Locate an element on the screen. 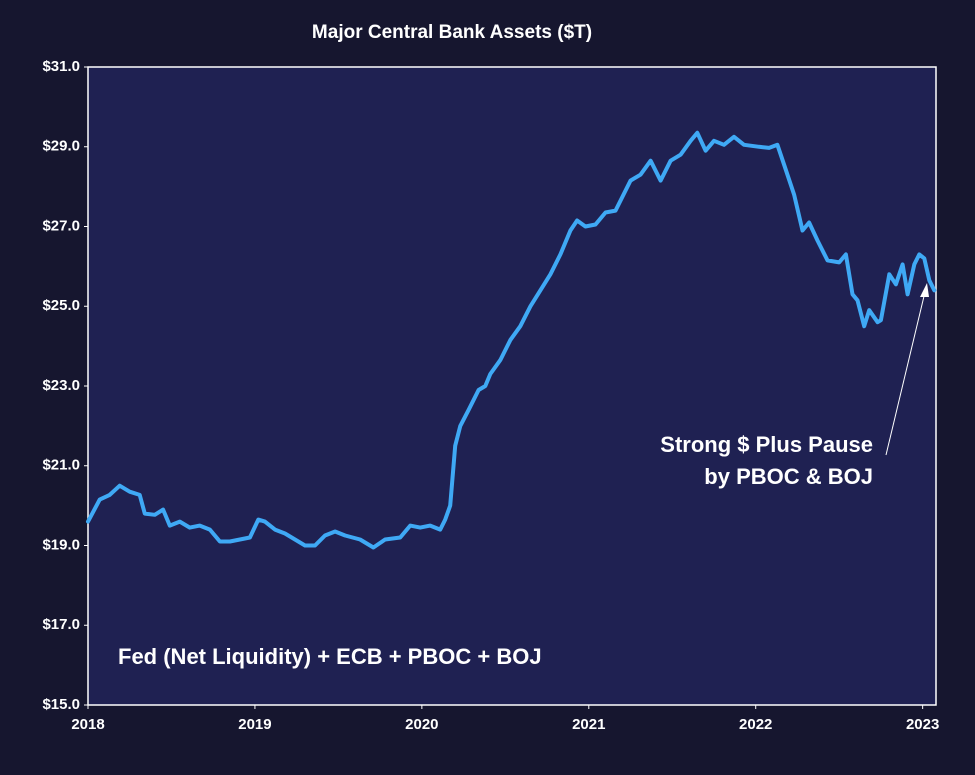 This screenshot has width=975, height=775. y-tick-label: $25.0 is located at coordinates (61, 305).